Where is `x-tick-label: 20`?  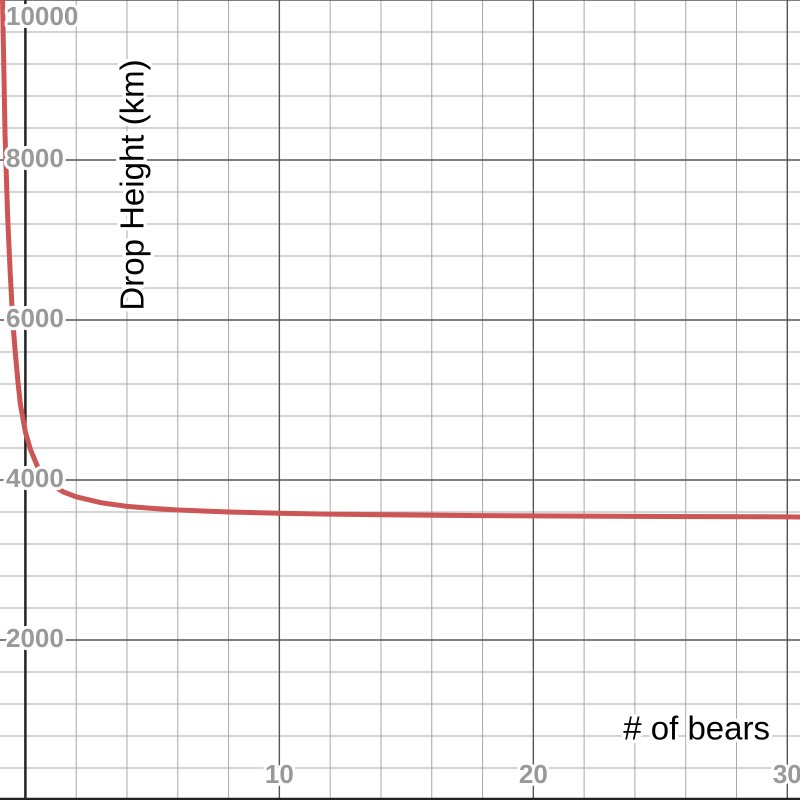
x-tick-label: 20 is located at coordinates (533, 774).